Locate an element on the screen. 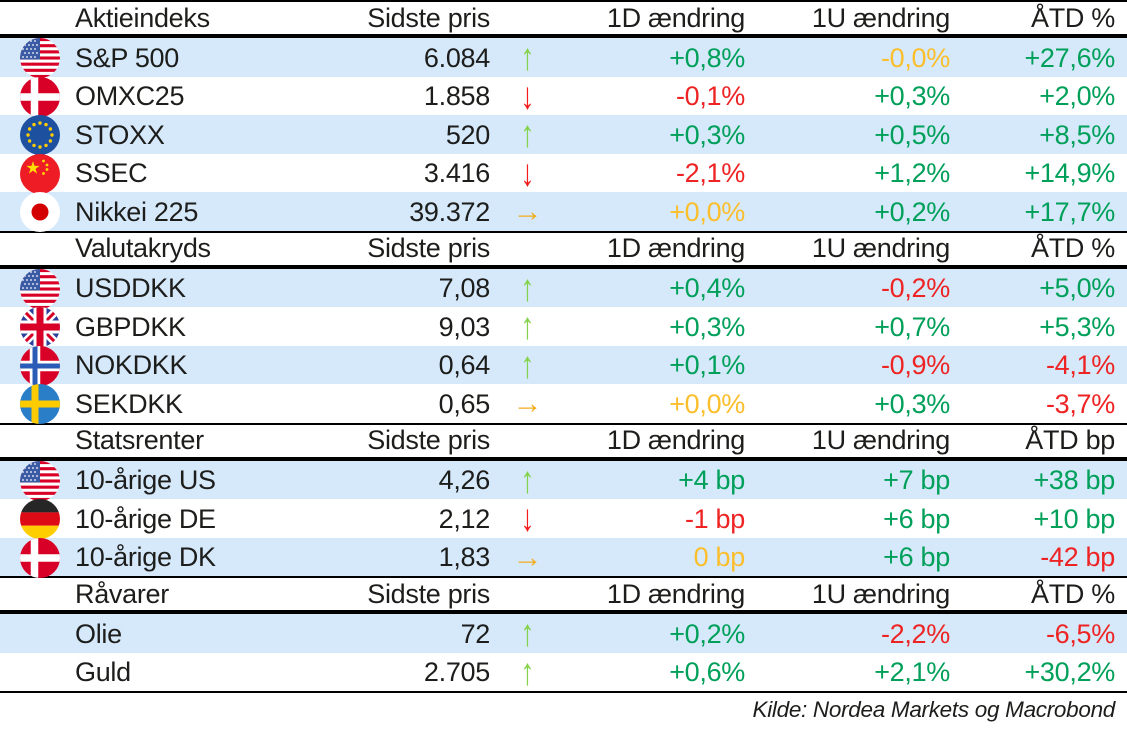 The width and height of the screenshot is (1127, 742). table-row: Guld 2.705 +0,6% +2,1% +30,2% is located at coordinates (563, 672).